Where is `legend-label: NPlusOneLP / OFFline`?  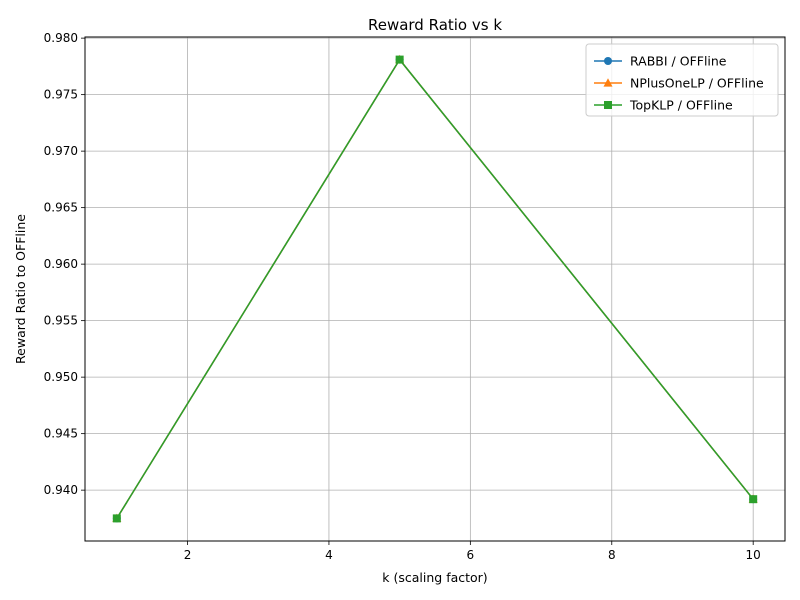 legend-label: NPlusOneLP / OFFline is located at coordinates (697, 83).